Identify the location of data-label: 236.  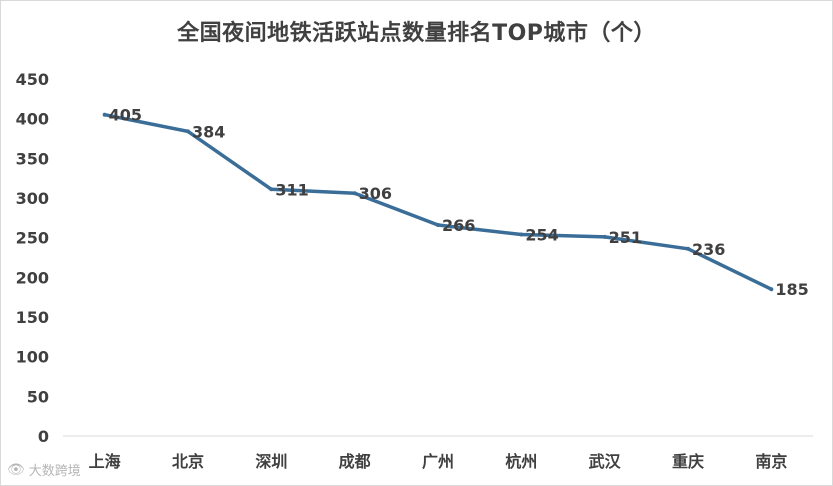
(708, 249).